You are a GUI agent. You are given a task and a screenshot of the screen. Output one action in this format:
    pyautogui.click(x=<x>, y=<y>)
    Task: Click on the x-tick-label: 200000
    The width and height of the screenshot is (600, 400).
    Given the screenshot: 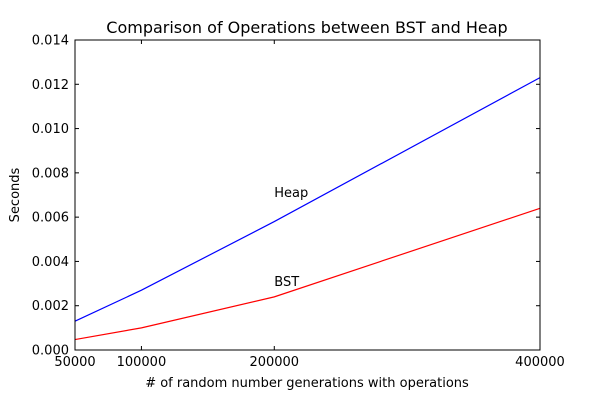 What is the action you would take?
    pyautogui.click(x=274, y=362)
    